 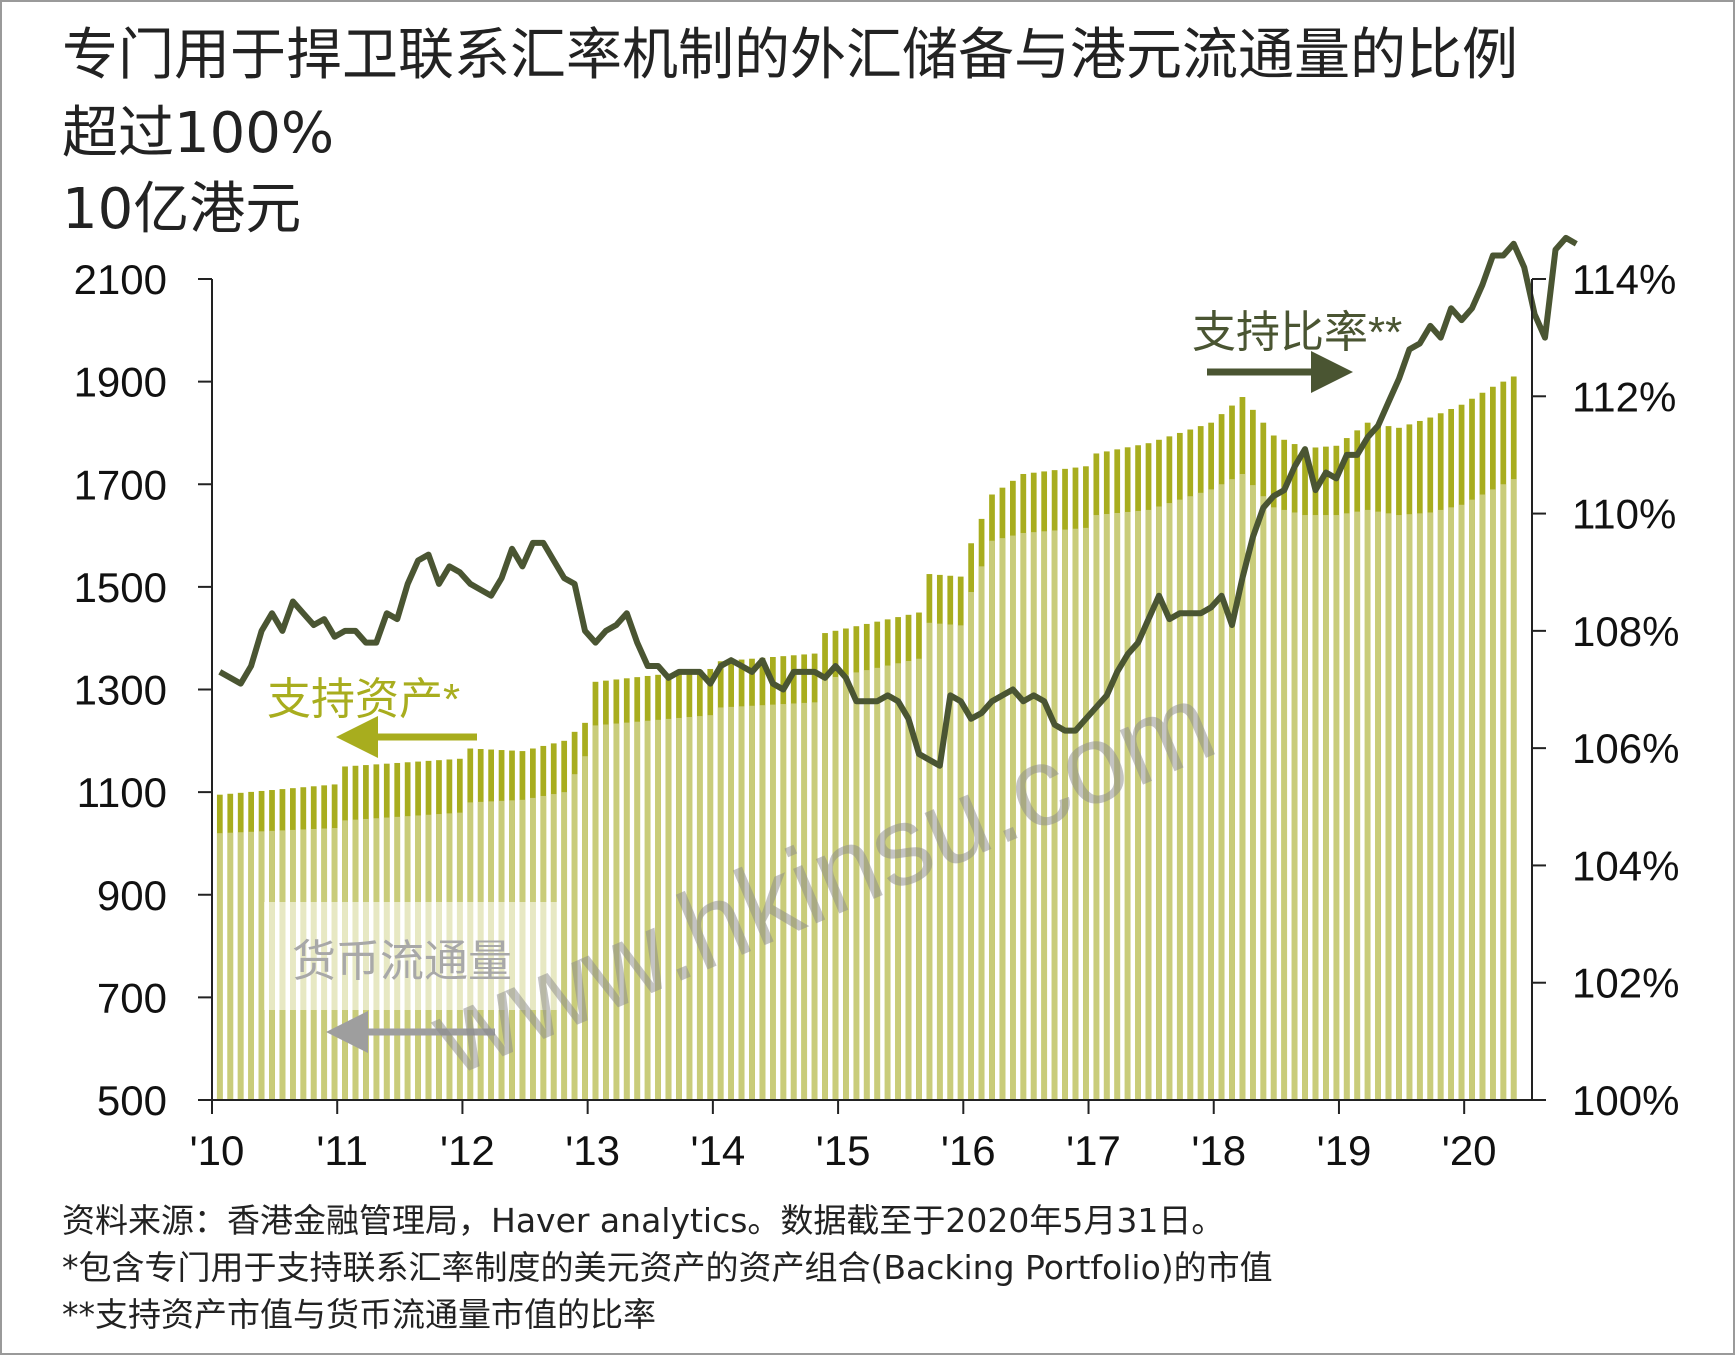 What do you see at coordinates (120, 279) in the screenshot?
I see `left-y-tick-label: 2100` at bounding box center [120, 279].